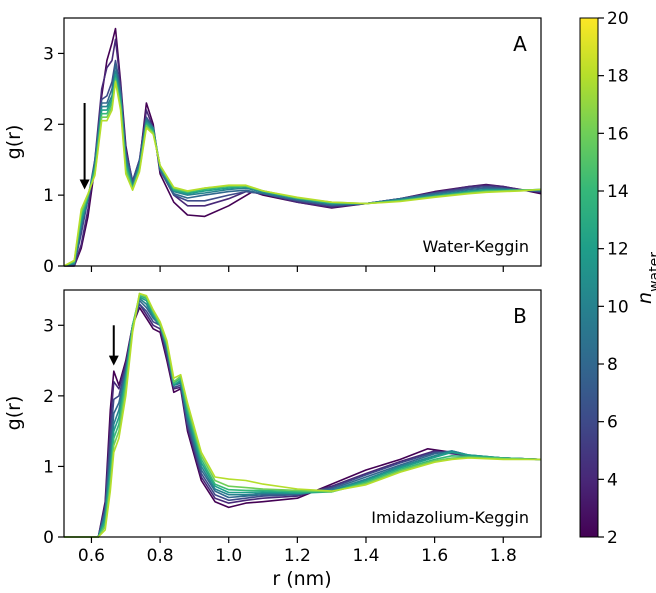 This screenshot has width=656, height=593. Describe the element at coordinates (589, 277) in the screenshot. I see `colorbar-gradient` at that location.